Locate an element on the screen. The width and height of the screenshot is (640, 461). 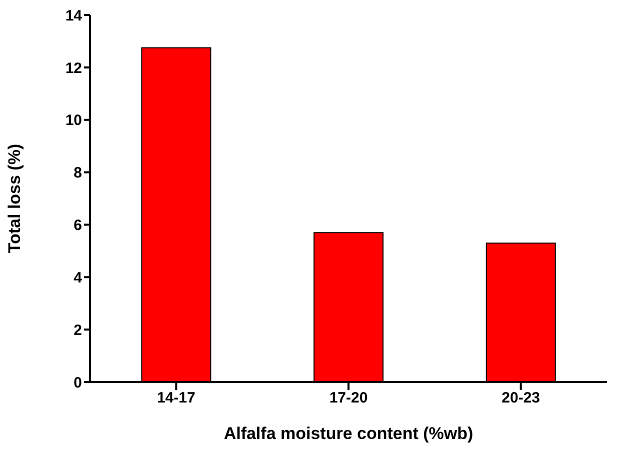
y-tick-label: 4 is located at coordinates (78, 277).